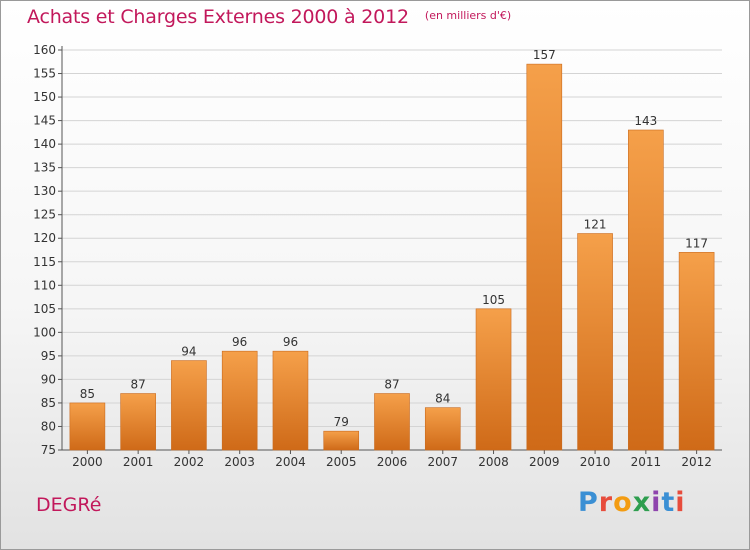  What do you see at coordinates (138, 462) in the screenshot?
I see `x-tick-label-2001: 2001` at bounding box center [138, 462].